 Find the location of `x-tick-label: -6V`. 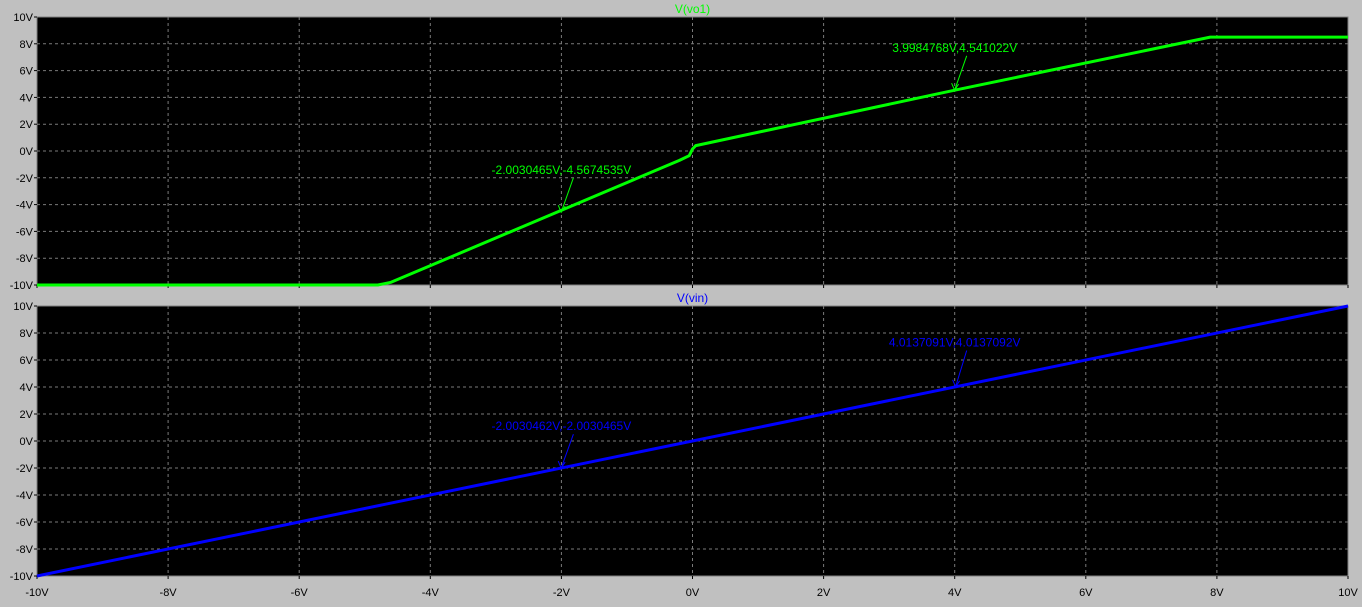

x-tick-label: -6V is located at coordinates (300, 593).